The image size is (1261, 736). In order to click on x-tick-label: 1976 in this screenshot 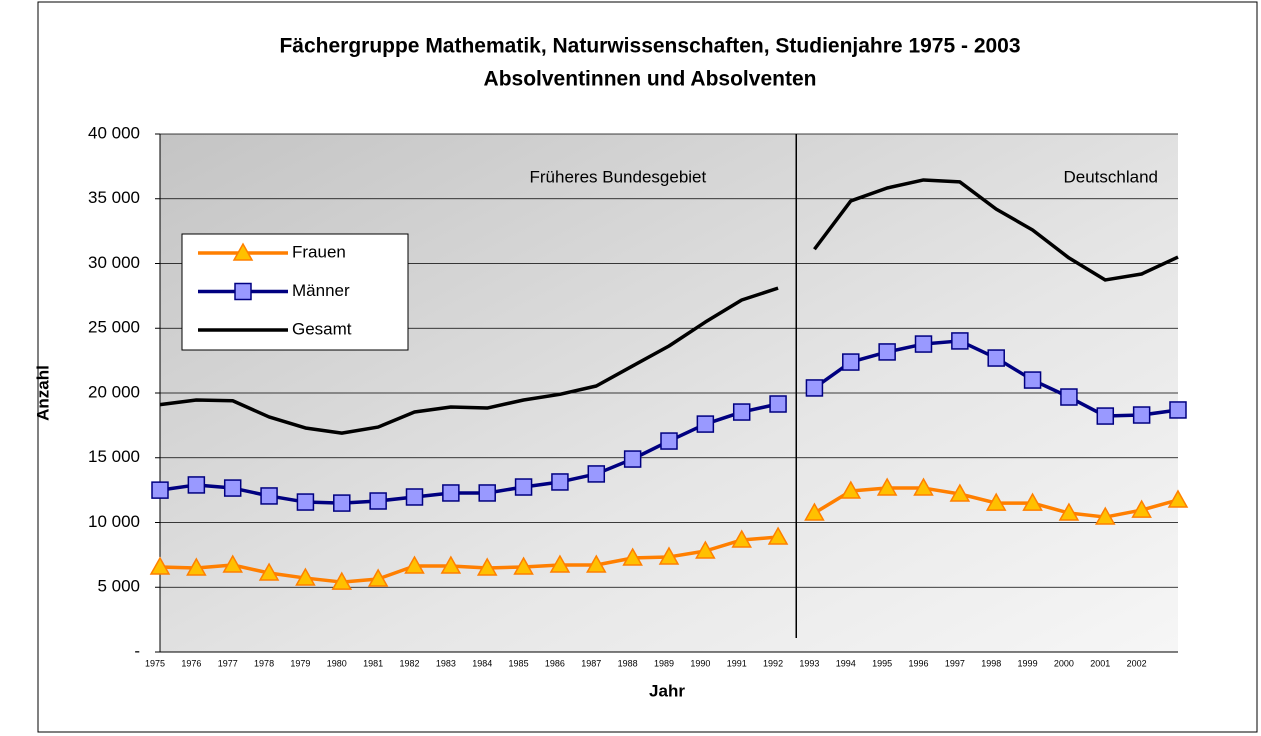, I will do `click(191, 663)`.